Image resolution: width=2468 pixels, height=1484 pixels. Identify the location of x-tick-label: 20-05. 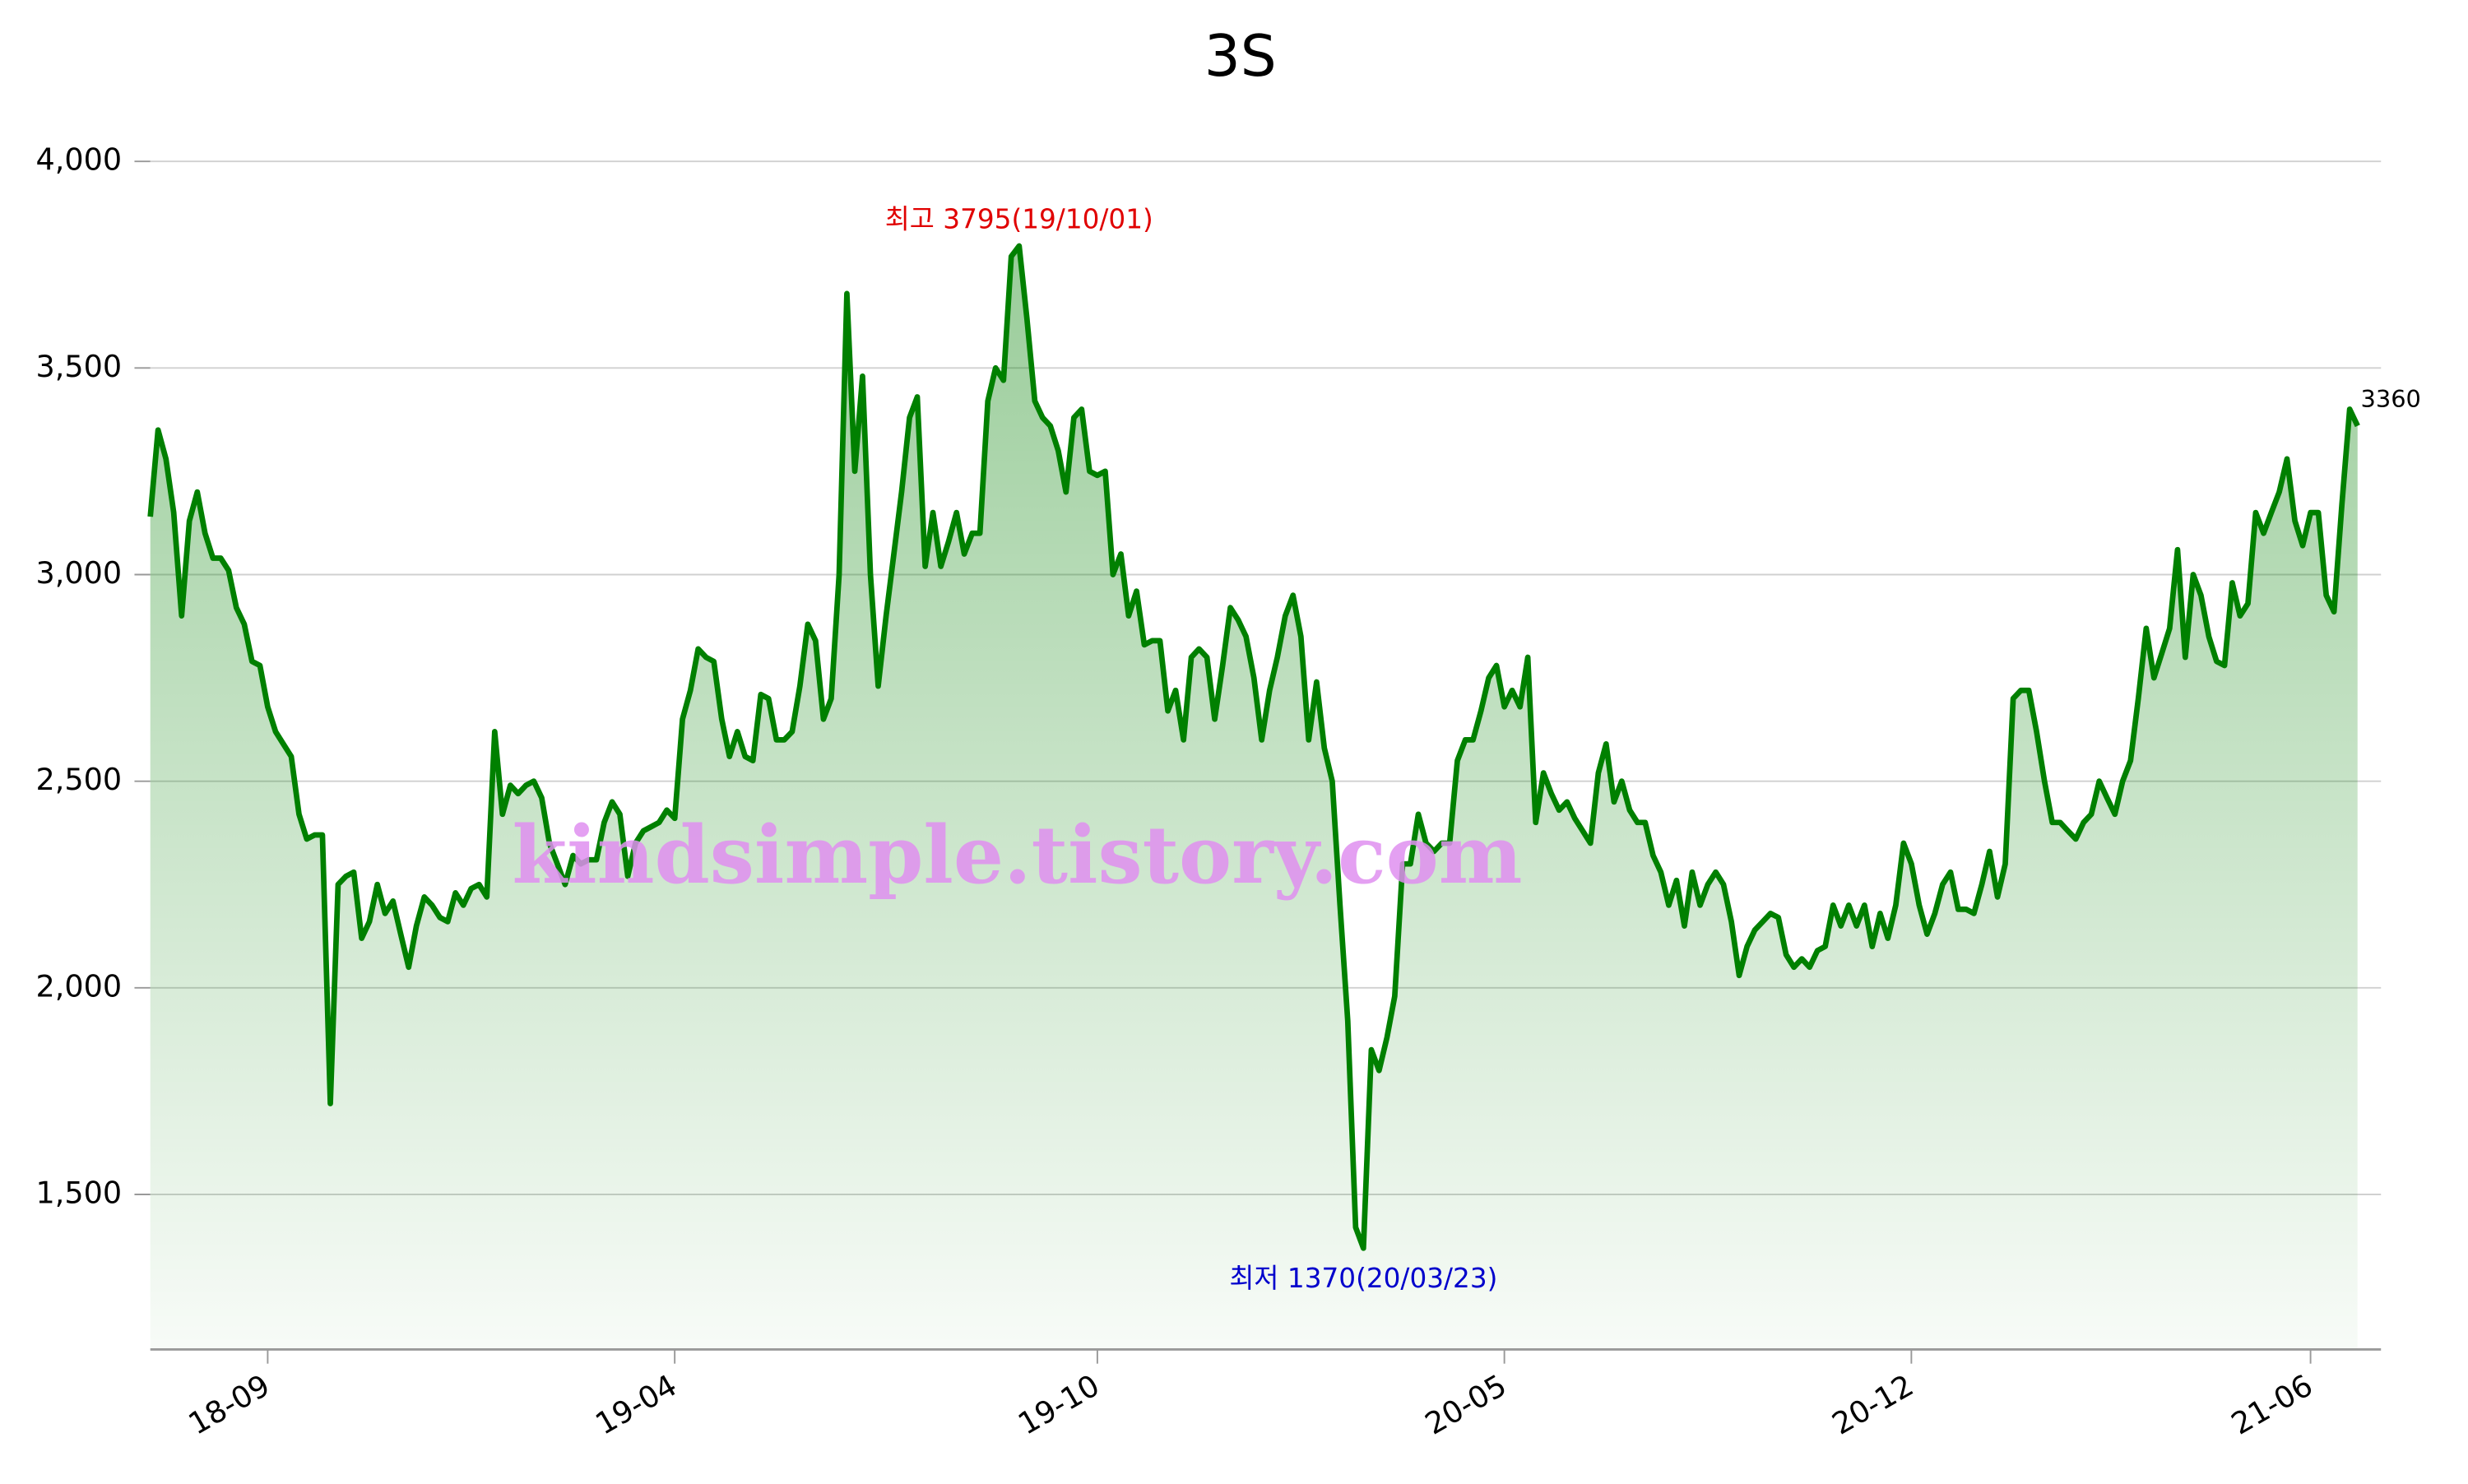
(1465, 1404).